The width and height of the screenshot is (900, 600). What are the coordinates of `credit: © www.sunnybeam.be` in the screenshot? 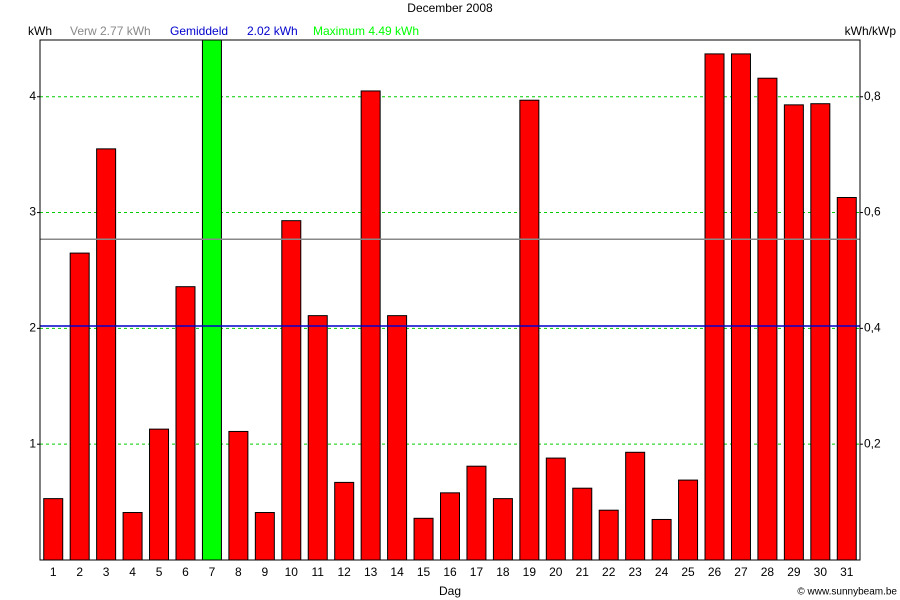 It's located at (847, 592).